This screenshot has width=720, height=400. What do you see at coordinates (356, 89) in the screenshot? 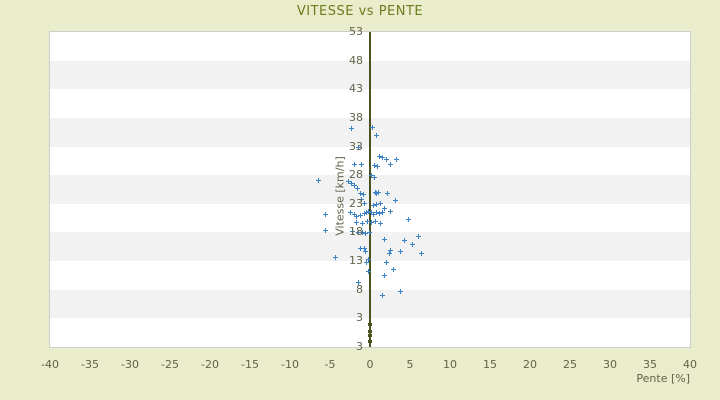
I see `y-tick-label: 43` at bounding box center [356, 89].